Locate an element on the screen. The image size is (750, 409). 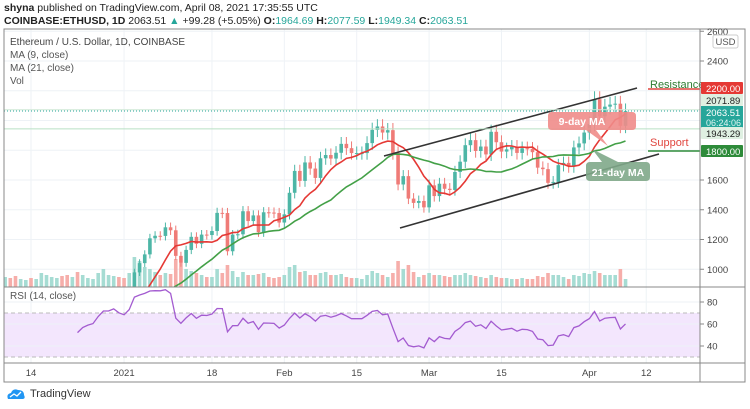
currency-label: USD is located at coordinates (725, 42).